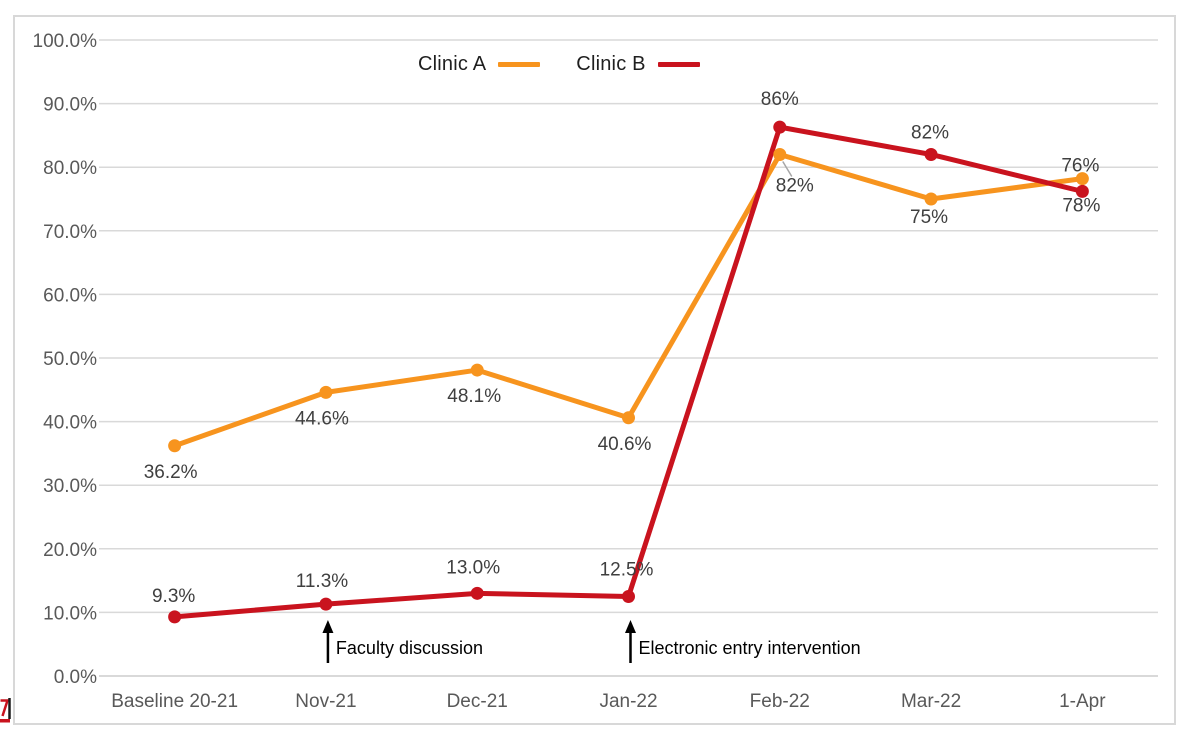  Describe the element at coordinates (171, 472) in the screenshot. I see `data-label-clinic-a: 36.2%` at that location.